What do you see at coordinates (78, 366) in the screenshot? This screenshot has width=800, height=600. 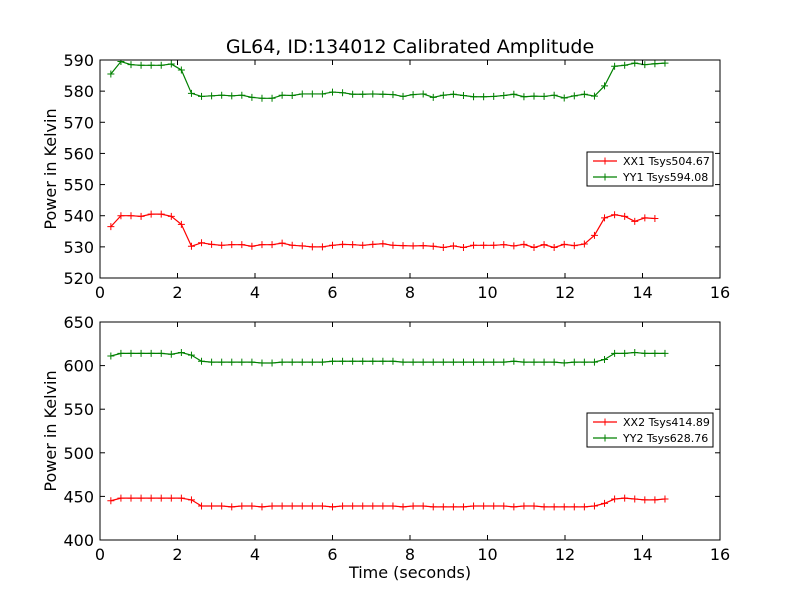 I see `y-tick-label: 600` at bounding box center [78, 366].